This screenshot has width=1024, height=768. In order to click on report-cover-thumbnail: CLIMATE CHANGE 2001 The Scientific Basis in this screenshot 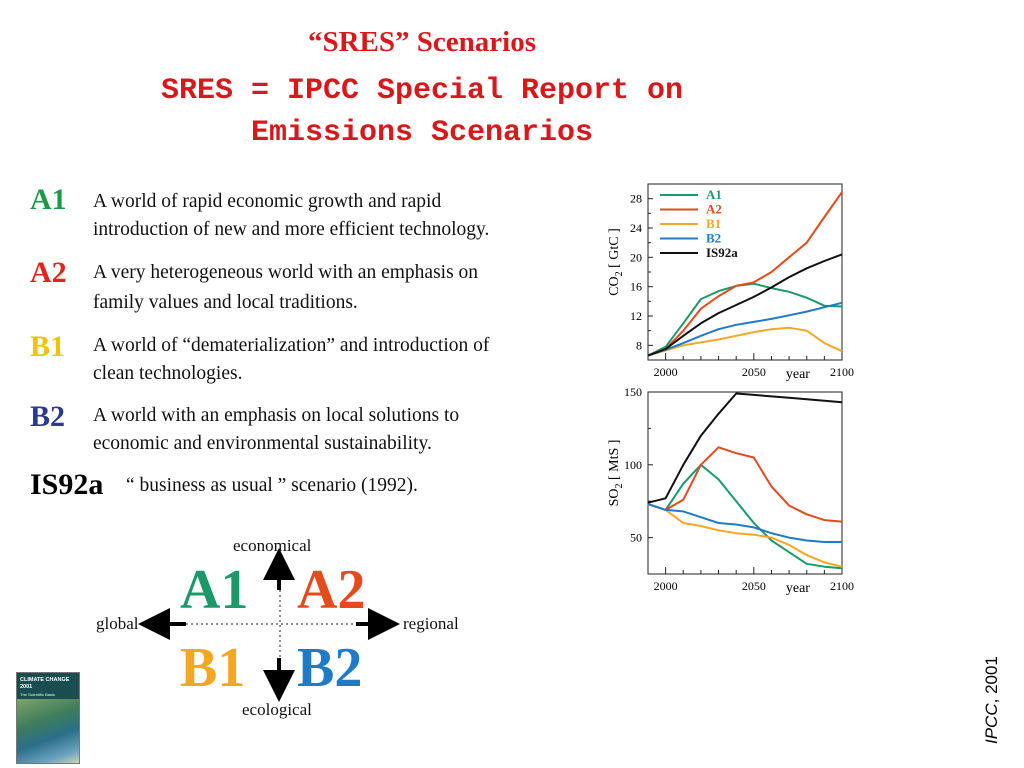, I will do `click(48, 718)`.